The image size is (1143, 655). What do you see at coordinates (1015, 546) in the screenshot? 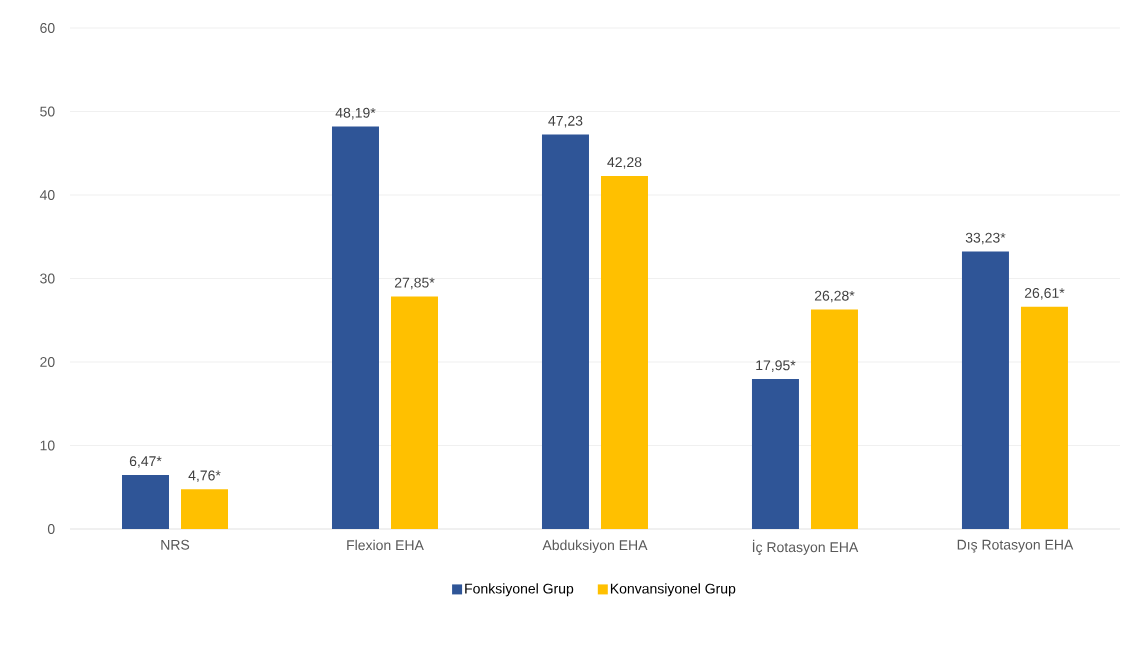
I see `x-tick-label: Dış Rotasyon EHA` at bounding box center [1015, 546].